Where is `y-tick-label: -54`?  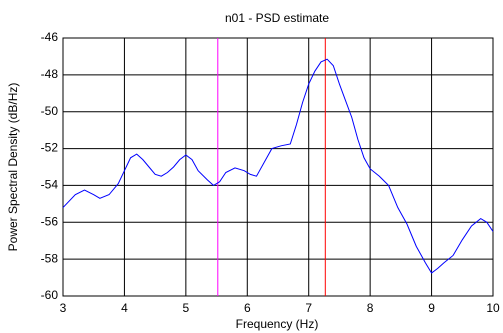
y-tick-label: -54 is located at coordinates (50, 185).